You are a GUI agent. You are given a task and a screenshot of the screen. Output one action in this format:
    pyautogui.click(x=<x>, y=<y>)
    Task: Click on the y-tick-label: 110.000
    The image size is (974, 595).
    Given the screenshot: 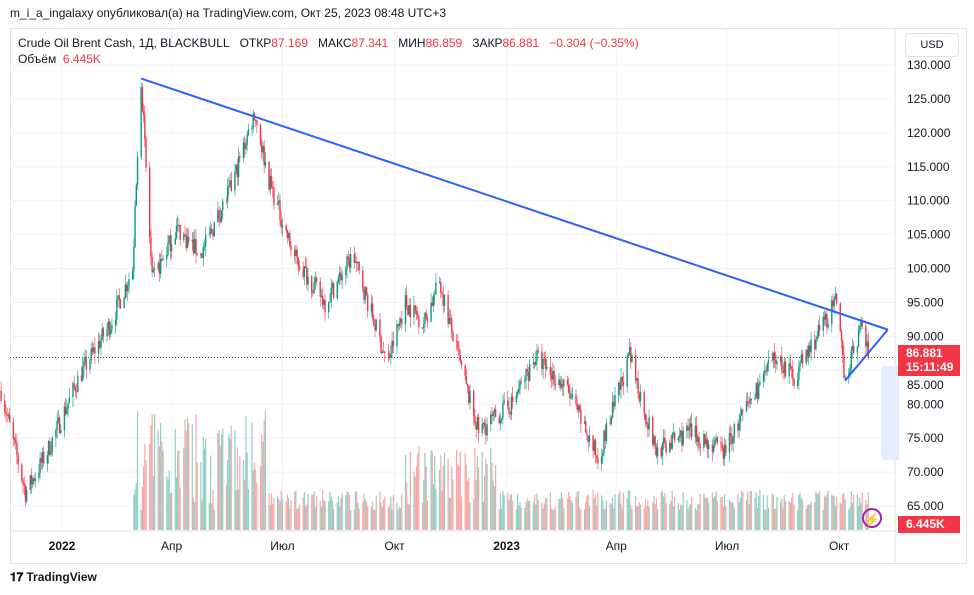 What is the action you would take?
    pyautogui.click(x=928, y=201)
    